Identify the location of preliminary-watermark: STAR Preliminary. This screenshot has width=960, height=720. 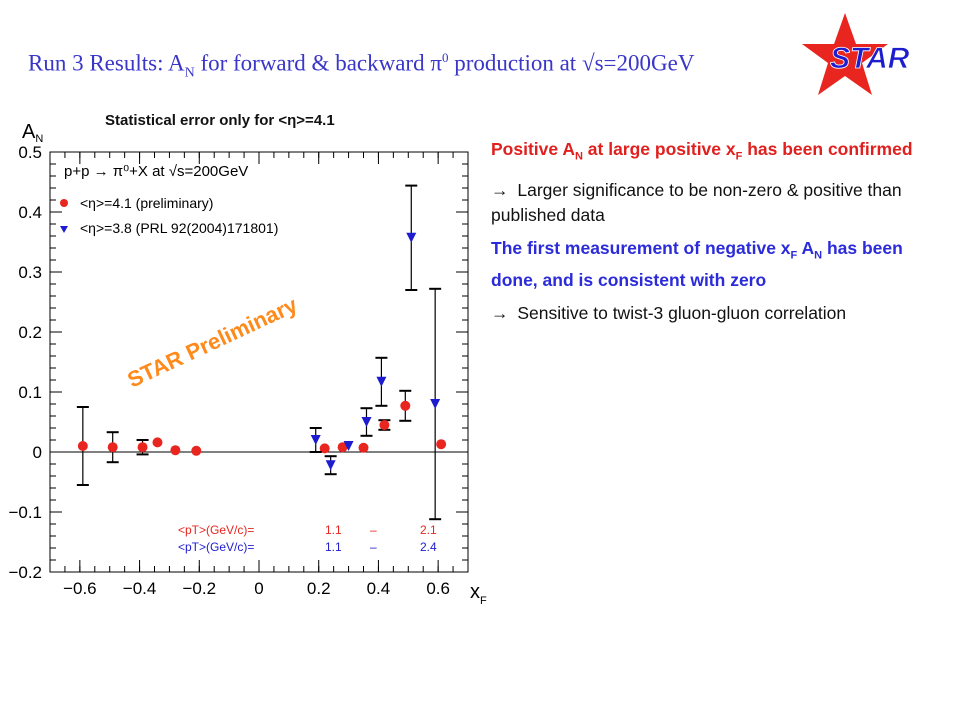
(213, 342).